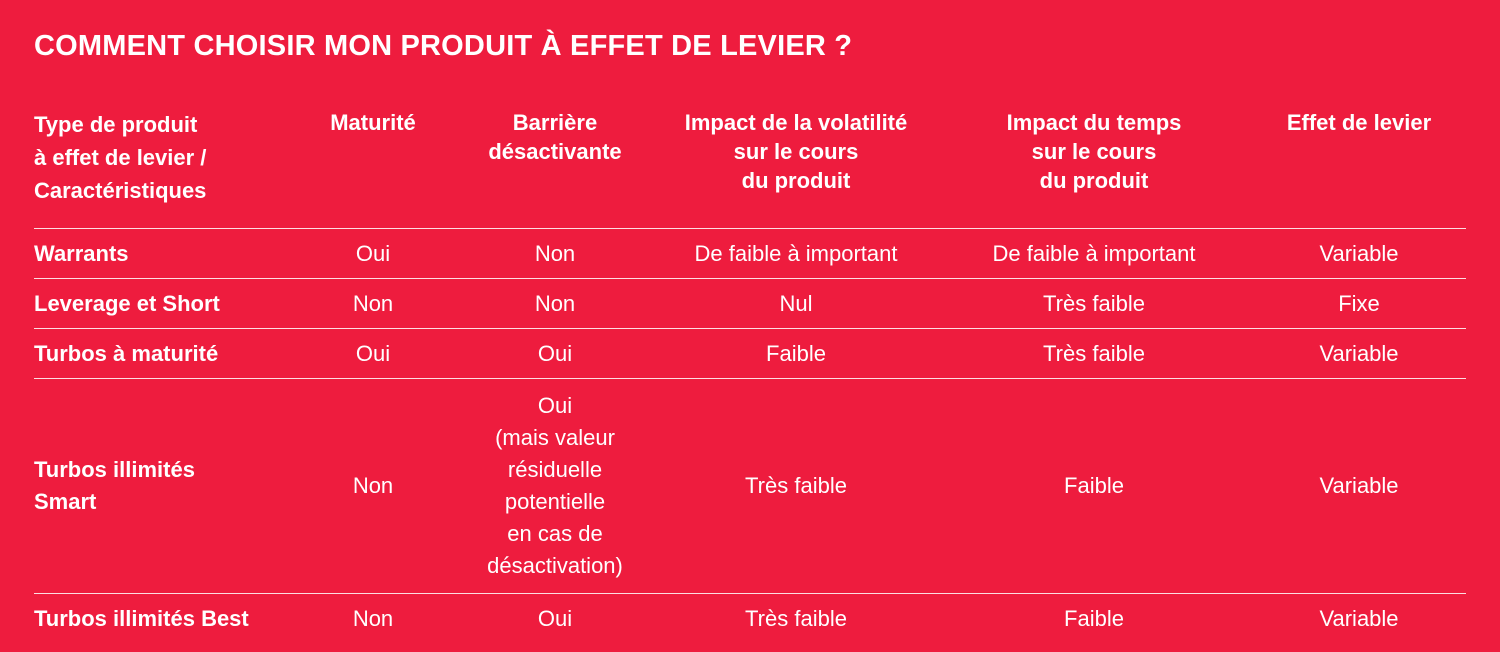  Describe the element at coordinates (163, 253) in the screenshot. I see `row-product-name: Warrants` at that location.